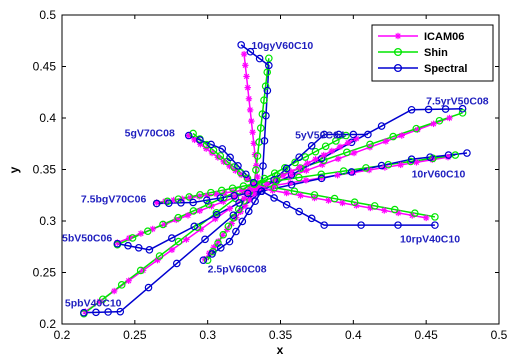  I want to click on legend: ICAM06 Shin Spectral, so click(432, 53).